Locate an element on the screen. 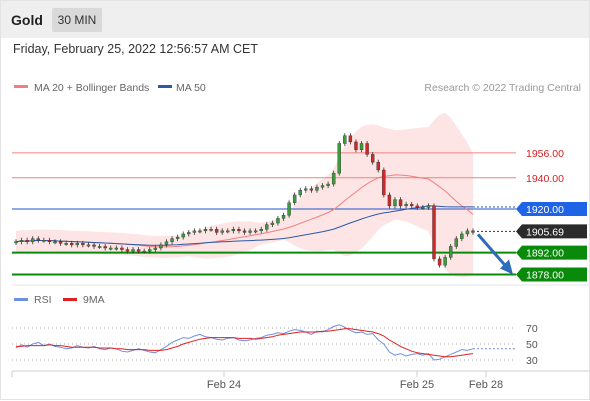 This screenshot has width=590, height=401. support-tag-1: 1892.00 is located at coordinates (551, 252).